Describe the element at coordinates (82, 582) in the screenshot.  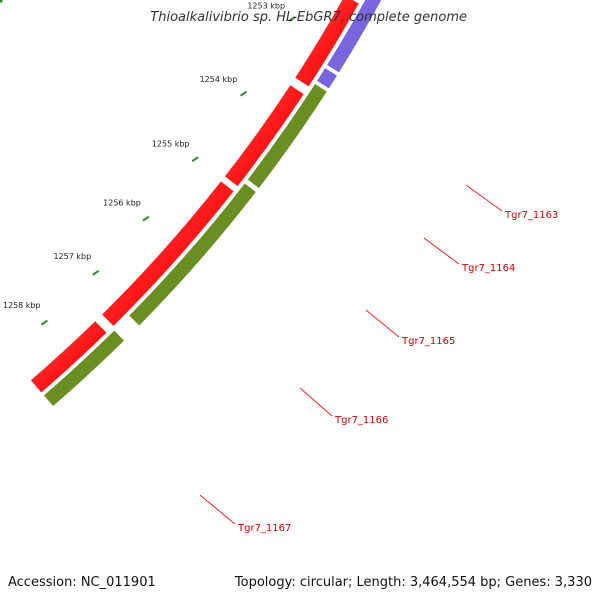
I see `accession-label: Accession: NC_011901` at that location.